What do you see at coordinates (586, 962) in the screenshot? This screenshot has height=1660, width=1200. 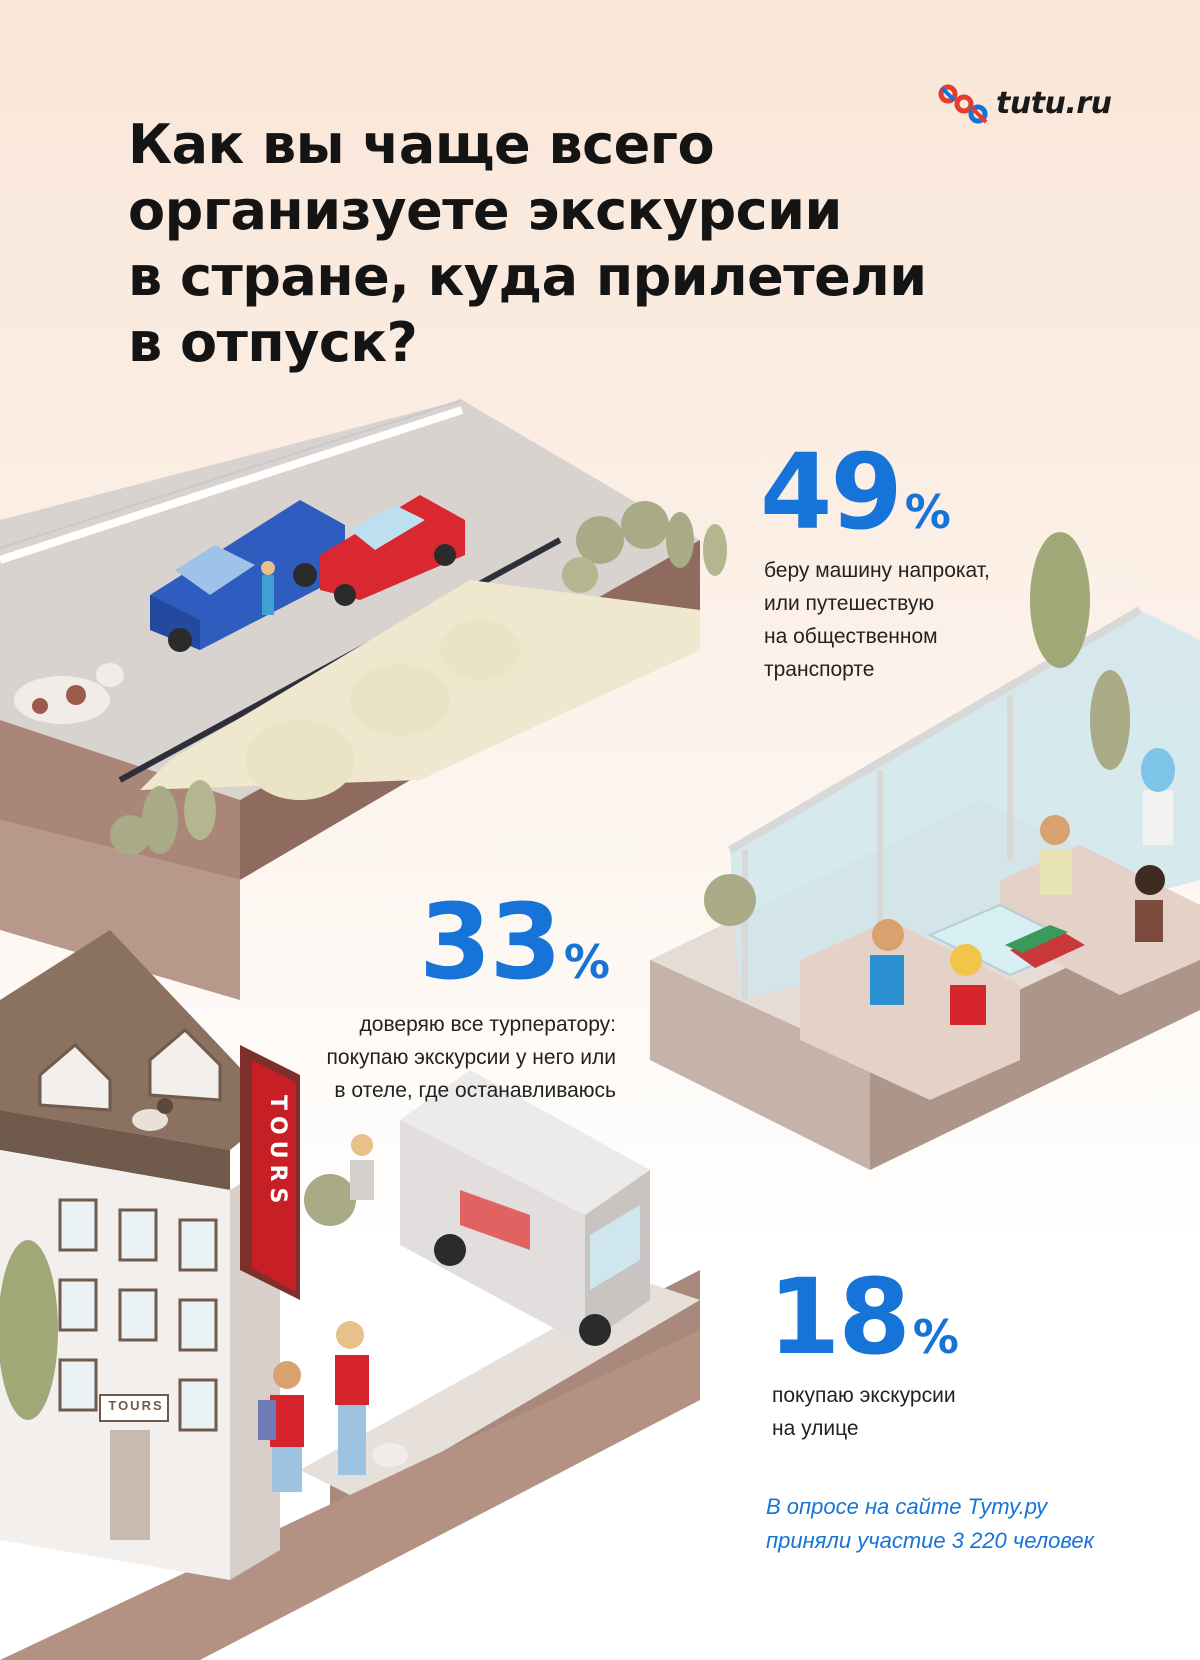 I see `stat-tour-operator-percent: %` at bounding box center [586, 962].